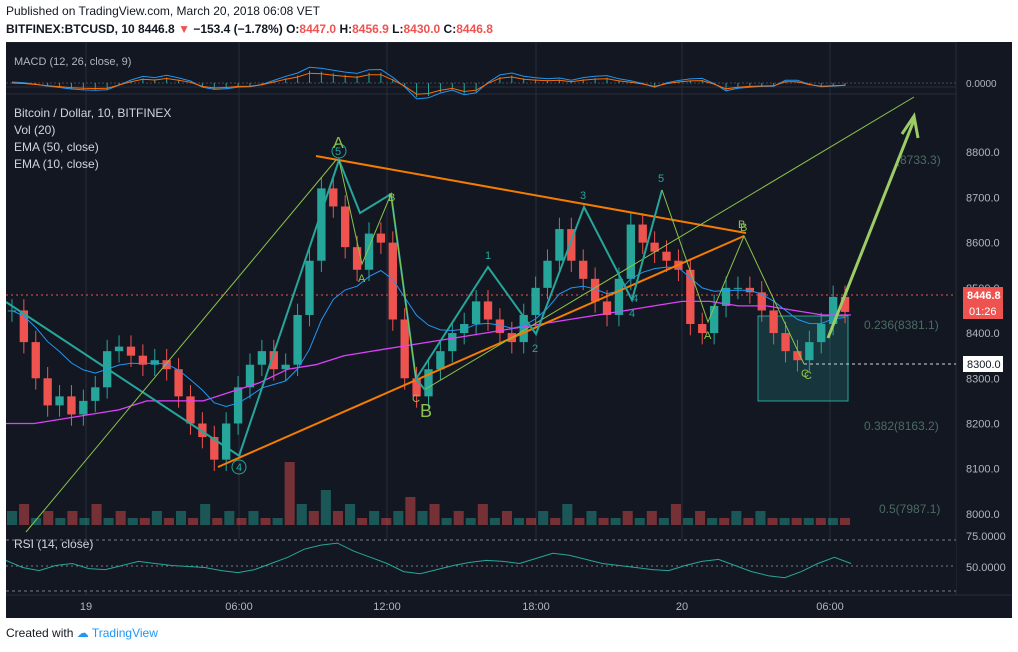  What do you see at coordinates (184, 29) in the screenshot?
I see `down-arrow-icon: ▼` at bounding box center [184, 29].